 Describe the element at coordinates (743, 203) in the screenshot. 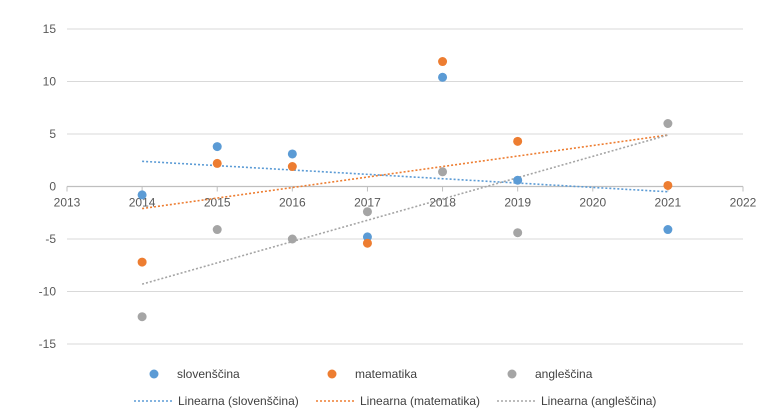

I see `x-tick-label: 2022` at that location.